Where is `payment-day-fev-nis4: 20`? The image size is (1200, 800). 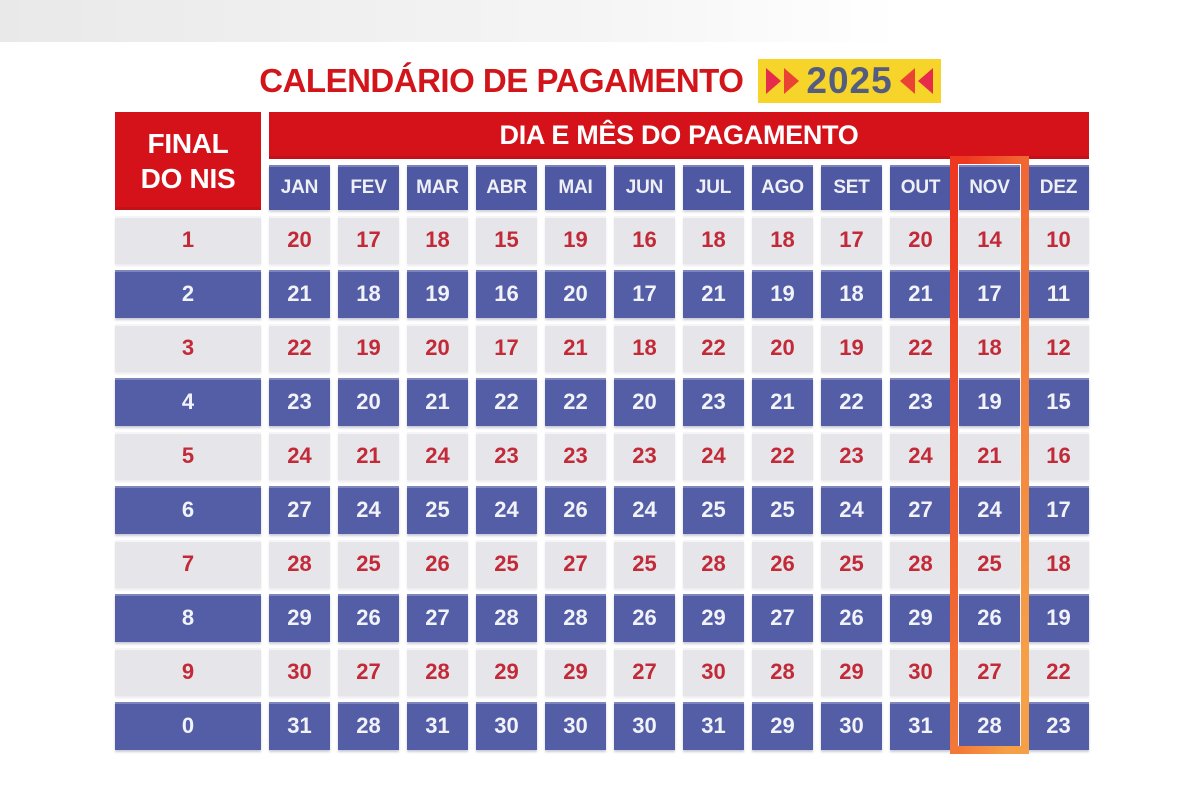 payment-day-fev-nis4: 20 is located at coordinates (368, 402).